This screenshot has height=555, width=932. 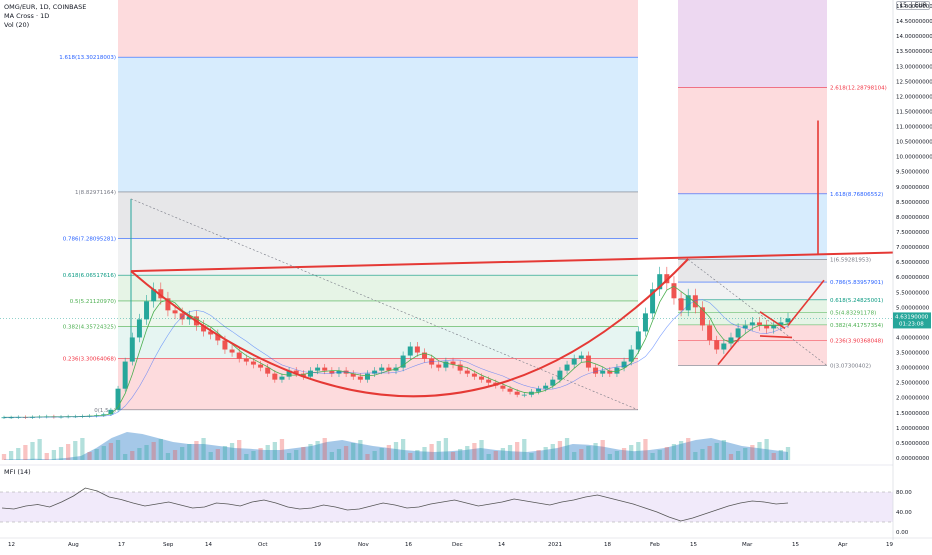 What do you see at coordinates (27, 16) in the screenshot?
I see `indicator-ma-cross: MA Cross · 1D` at bounding box center [27, 16].